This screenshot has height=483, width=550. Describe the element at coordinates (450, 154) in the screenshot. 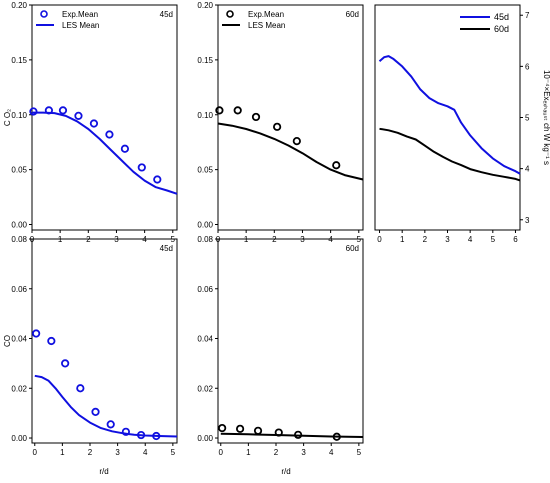

I see `series-line-60d` at that location.